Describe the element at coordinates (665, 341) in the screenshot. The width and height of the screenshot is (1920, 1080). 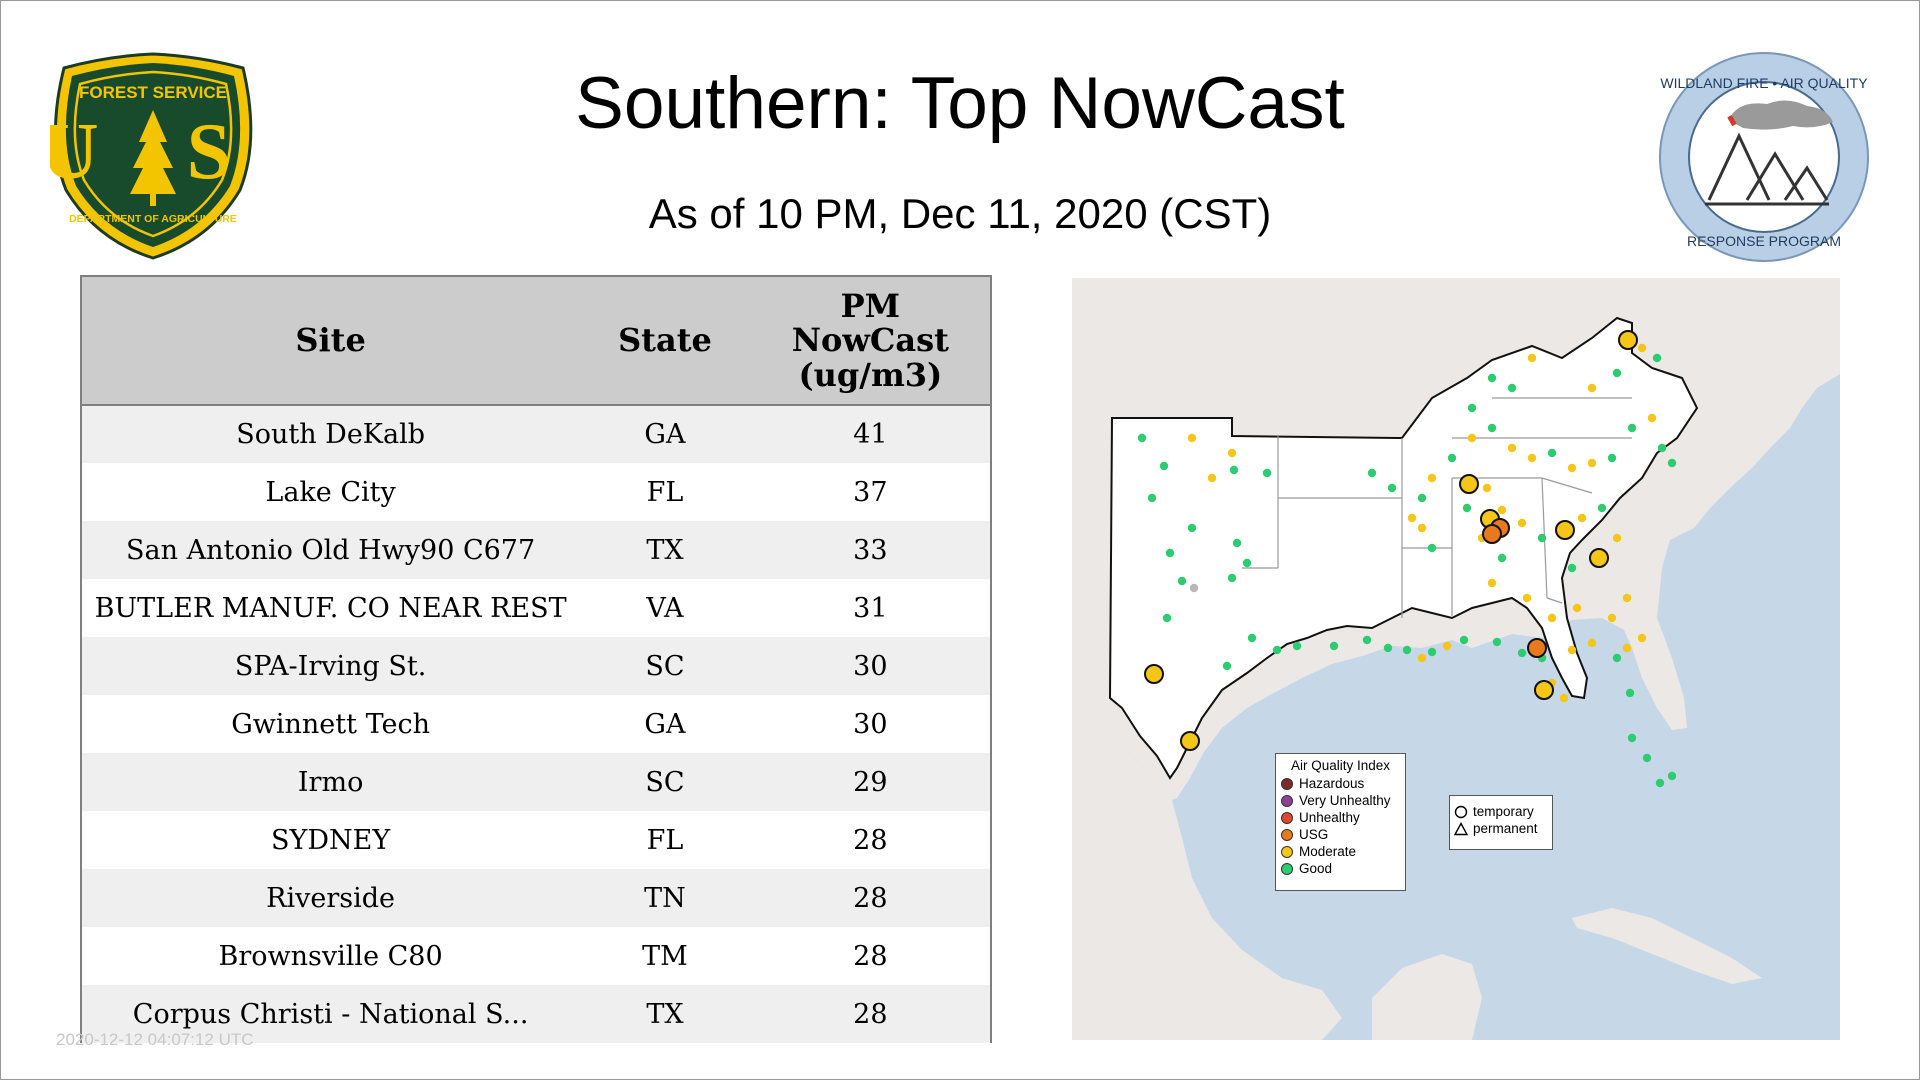
I see `column-header-state: State` at that location.